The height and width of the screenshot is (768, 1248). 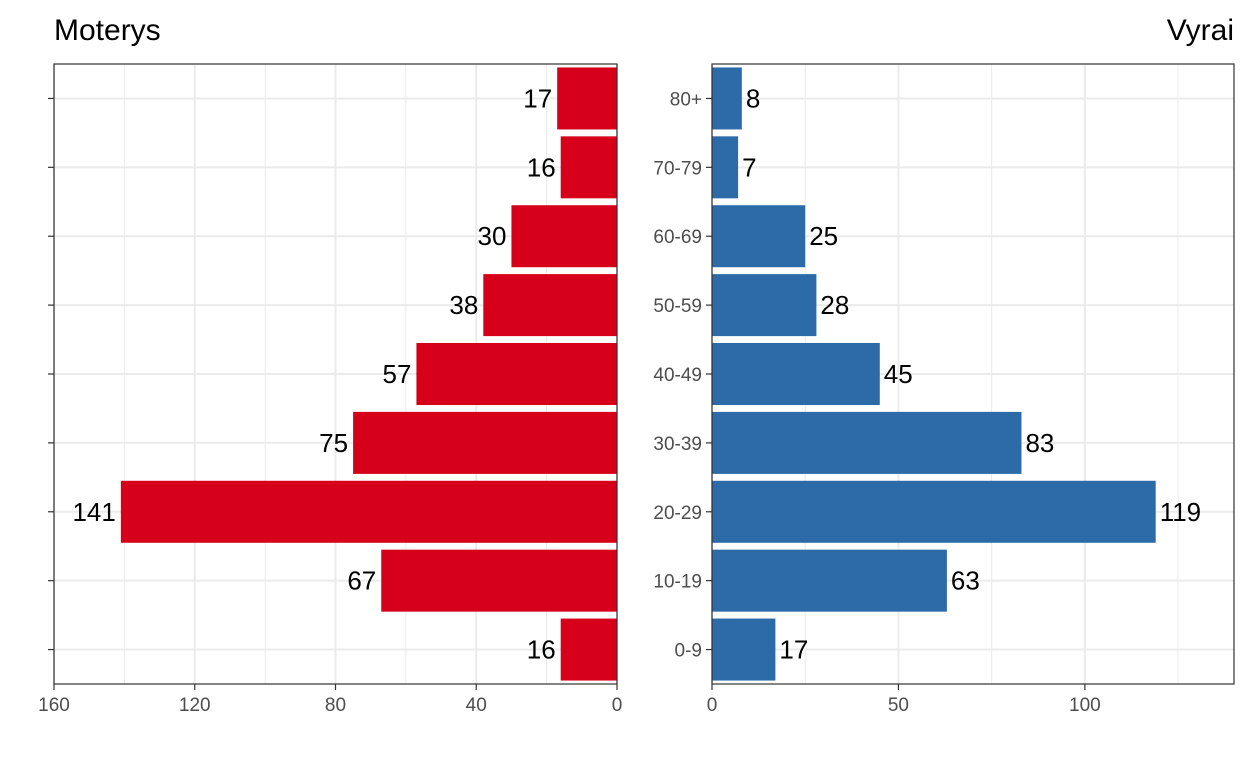 What do you see at coordinates (677, 444) in the screenshot?
I see `category-label-30-39: 30-39` at bounding box center [677, 444].